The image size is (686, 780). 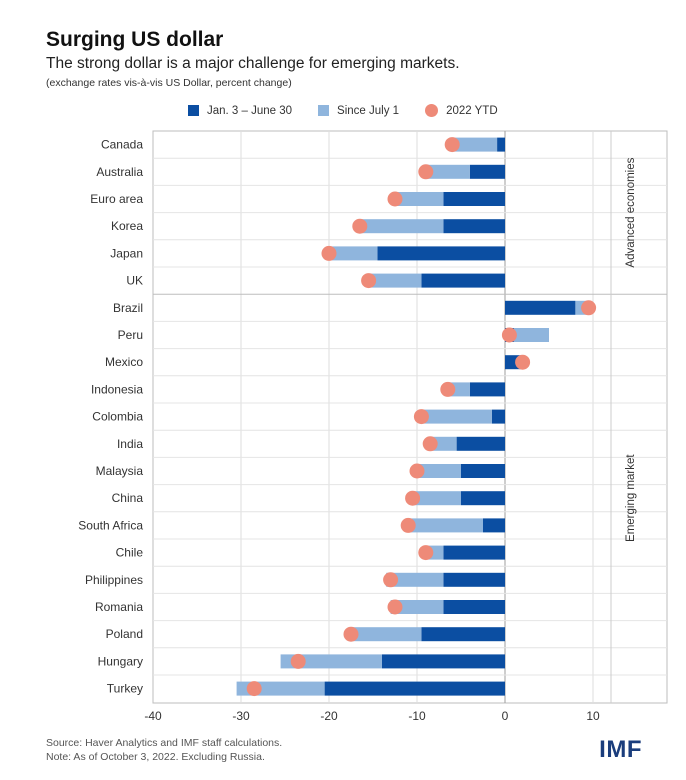 What do you see at coordinates (125, 689) in the screenshot?
I see `category-label: Turkey` at bounding box center [125, 689].